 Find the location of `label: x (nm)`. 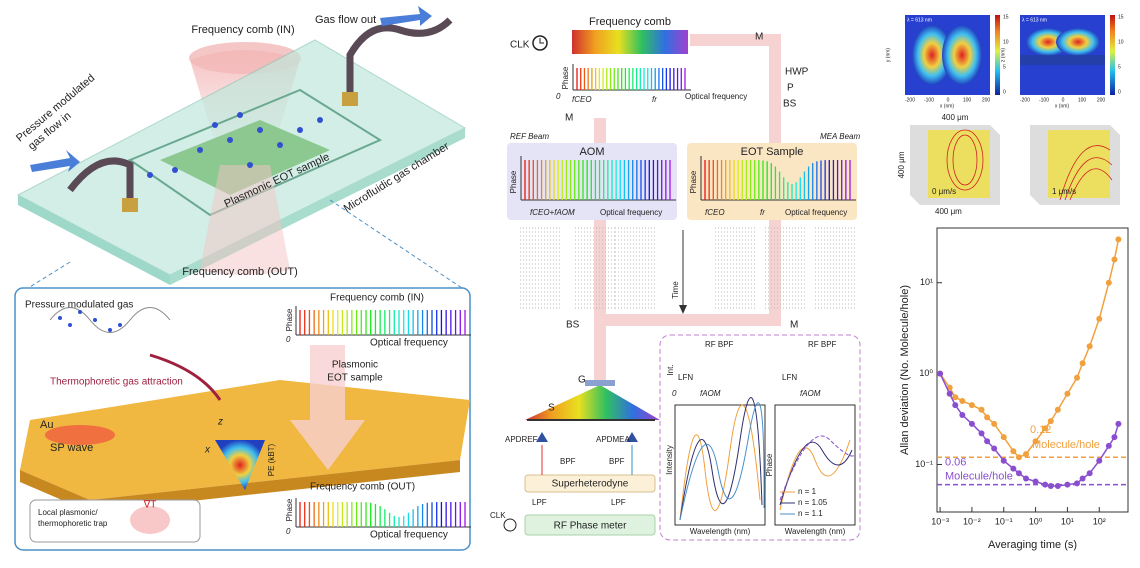

label: x (nm) is located at coordinates (947, 106).